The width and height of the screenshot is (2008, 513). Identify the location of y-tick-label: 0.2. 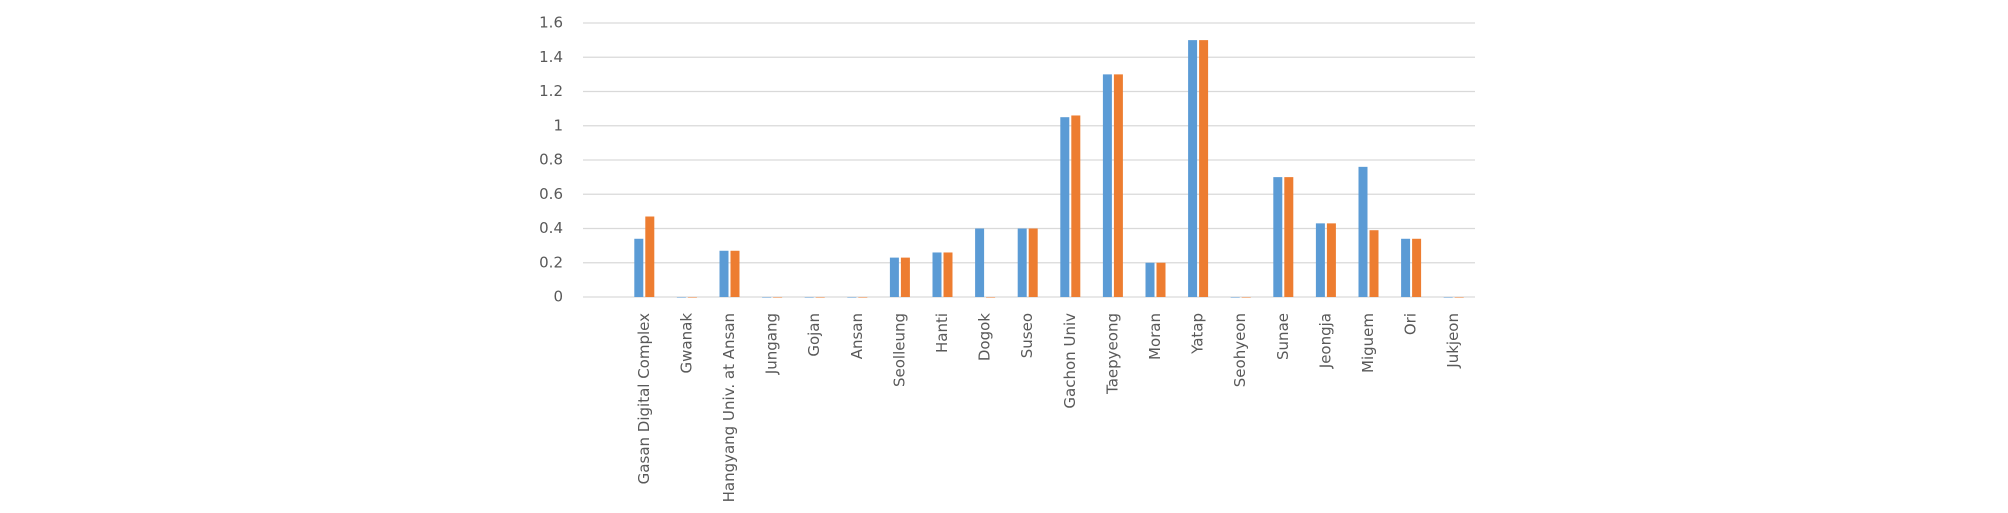
(551, 262).